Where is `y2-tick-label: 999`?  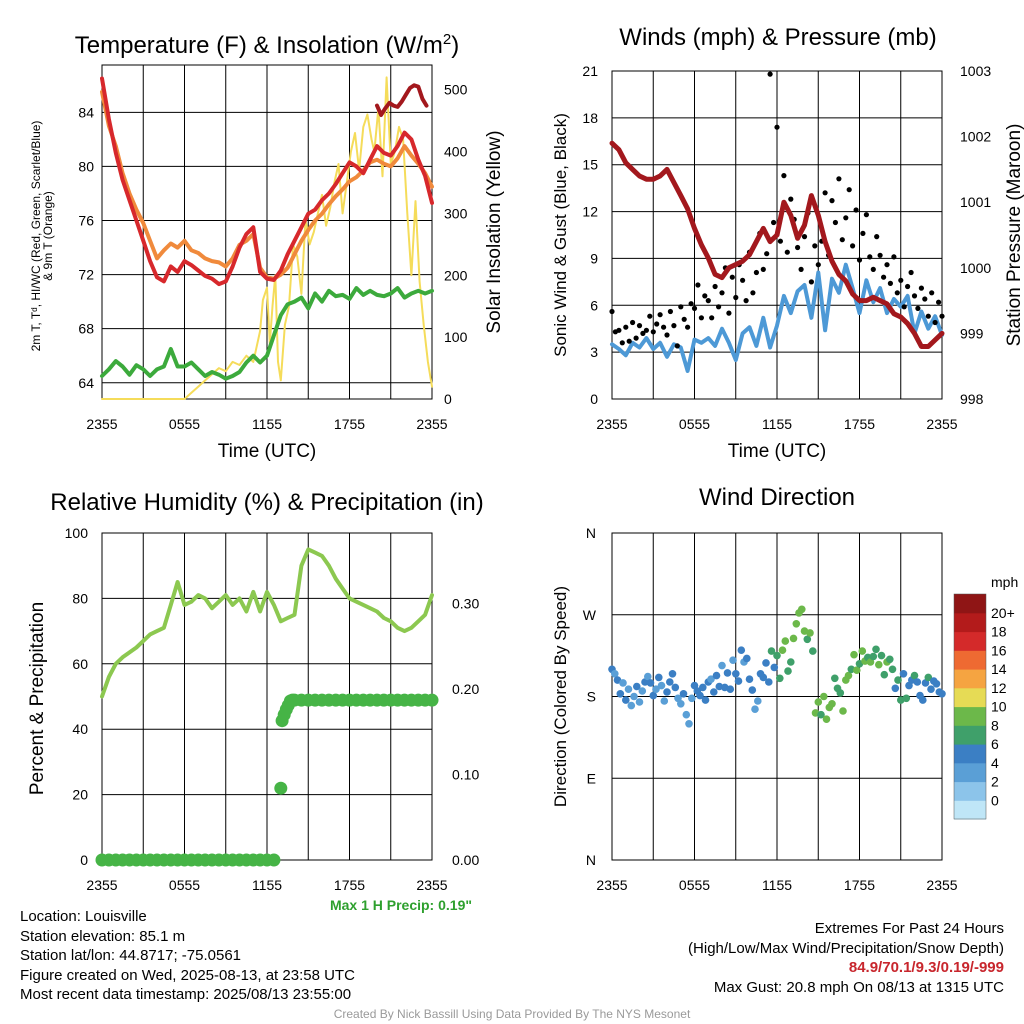
y2-tick-label: 999 is located at coordinates (972, 333).